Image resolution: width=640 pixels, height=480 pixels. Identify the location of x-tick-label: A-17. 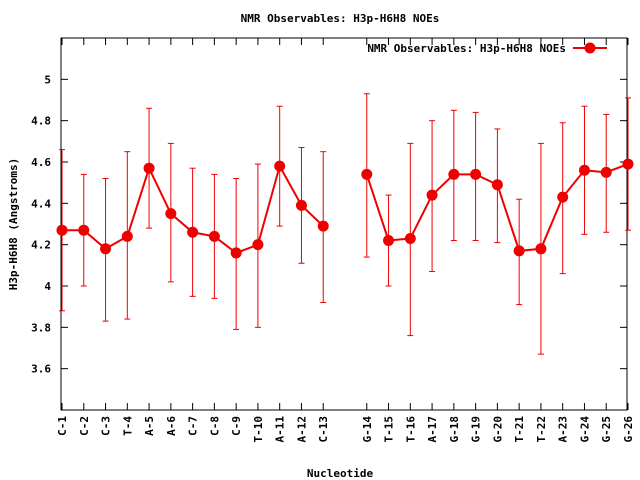
(432, 429).